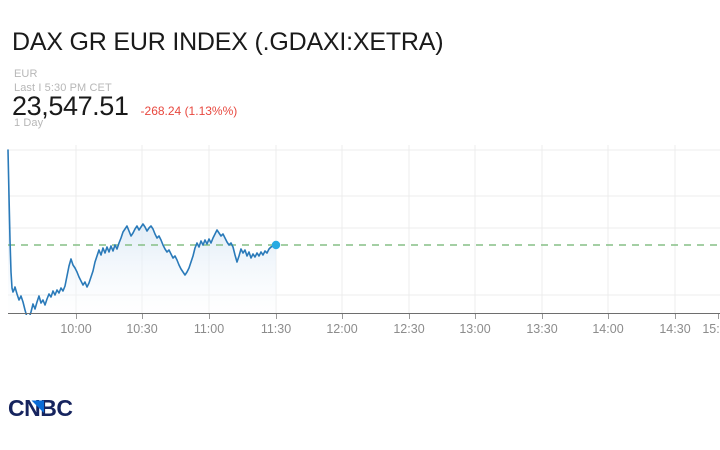 The height and width of the screenshot is (450, 720). I want to click on axis-baseline, so click(364, 313).